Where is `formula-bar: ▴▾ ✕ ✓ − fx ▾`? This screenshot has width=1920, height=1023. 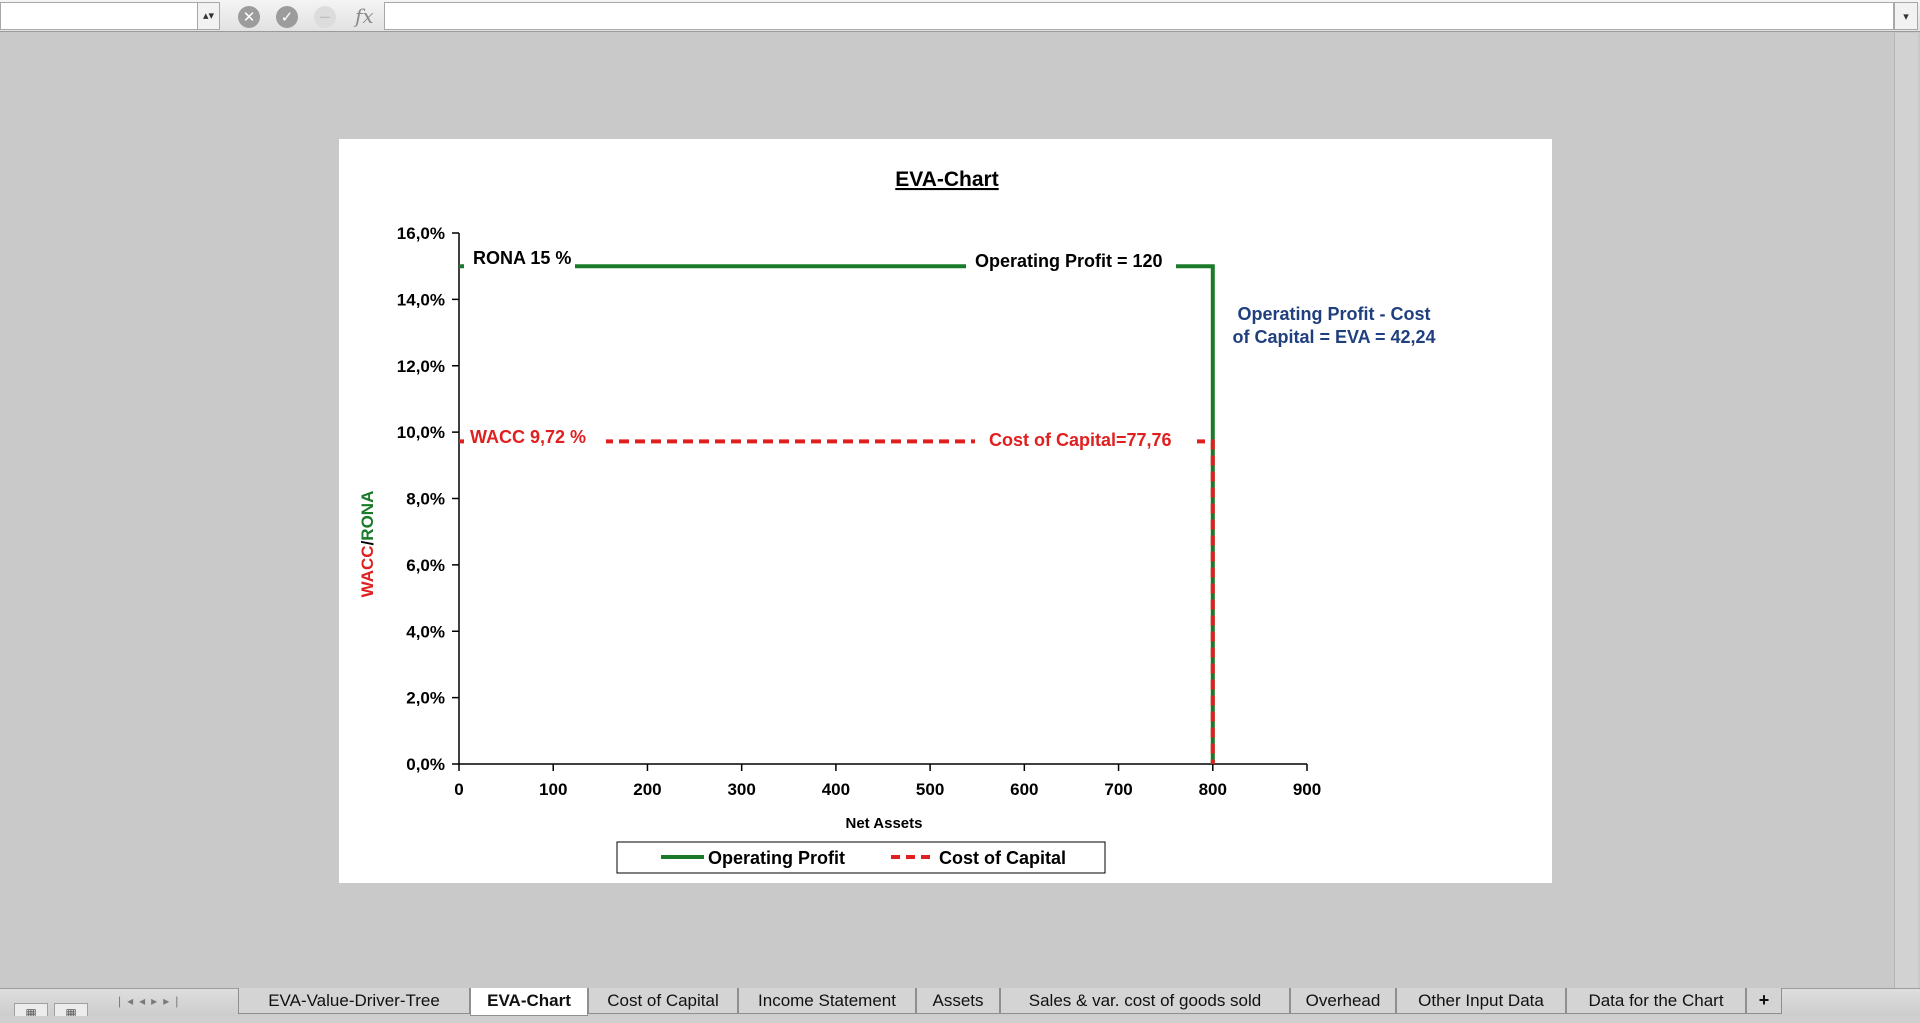
formula-bar: ▴▾ ✕ ✓ − fx ▾ is located at coordinates (960, 16).